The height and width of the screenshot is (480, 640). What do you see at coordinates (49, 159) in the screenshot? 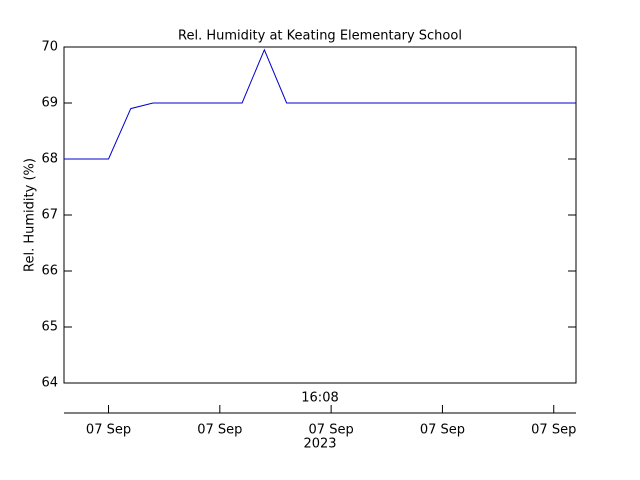
I see `y-tick-label: 68` at bounding box center [49, 159].